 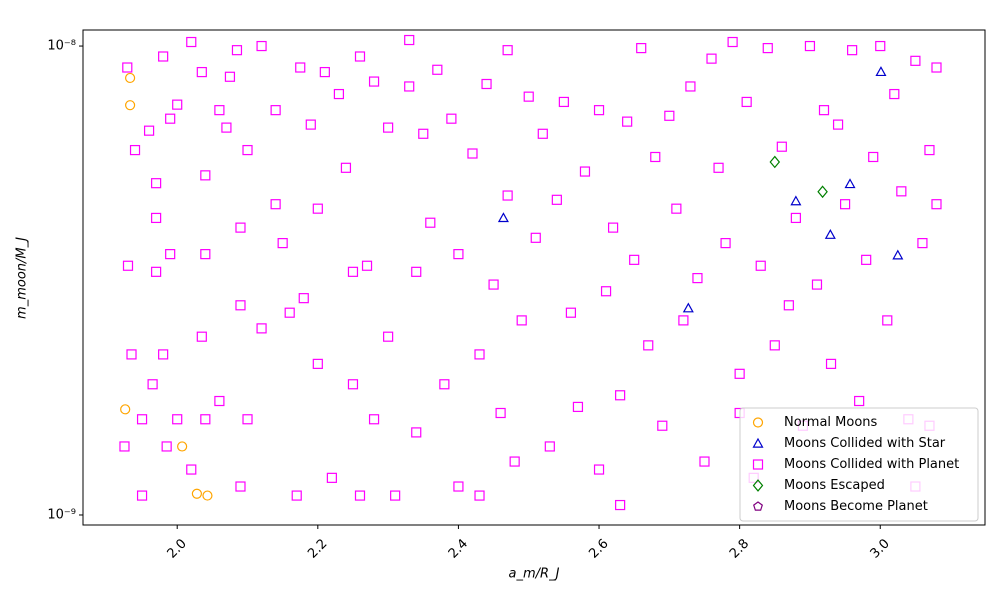 What do you see at coordinates (458, 548) in the screenshot?
I see `x-tick-label: 2.4` at bounding box center [458, 548].